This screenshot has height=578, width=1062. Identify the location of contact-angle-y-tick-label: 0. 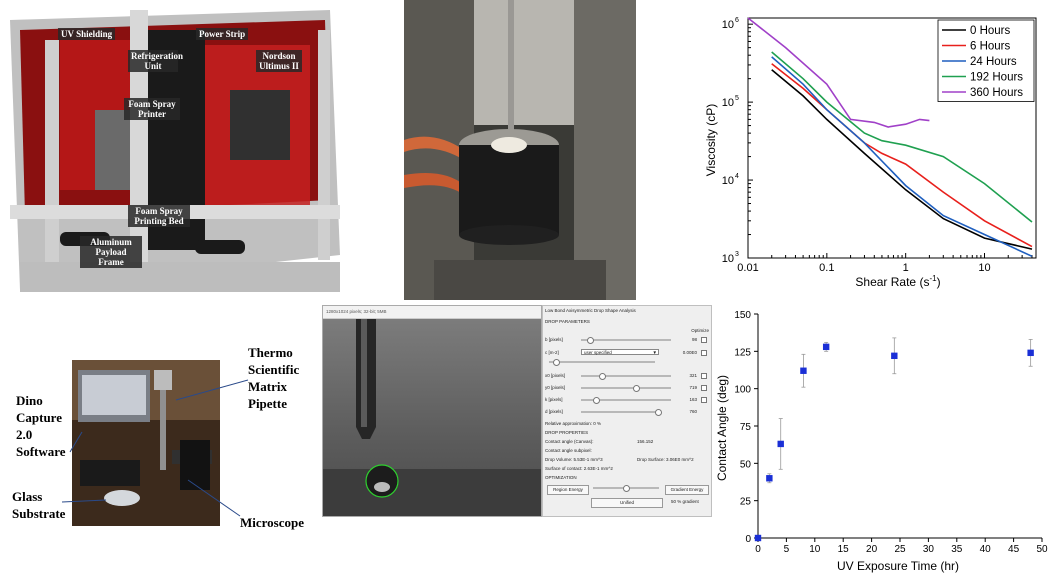
(748, 539).